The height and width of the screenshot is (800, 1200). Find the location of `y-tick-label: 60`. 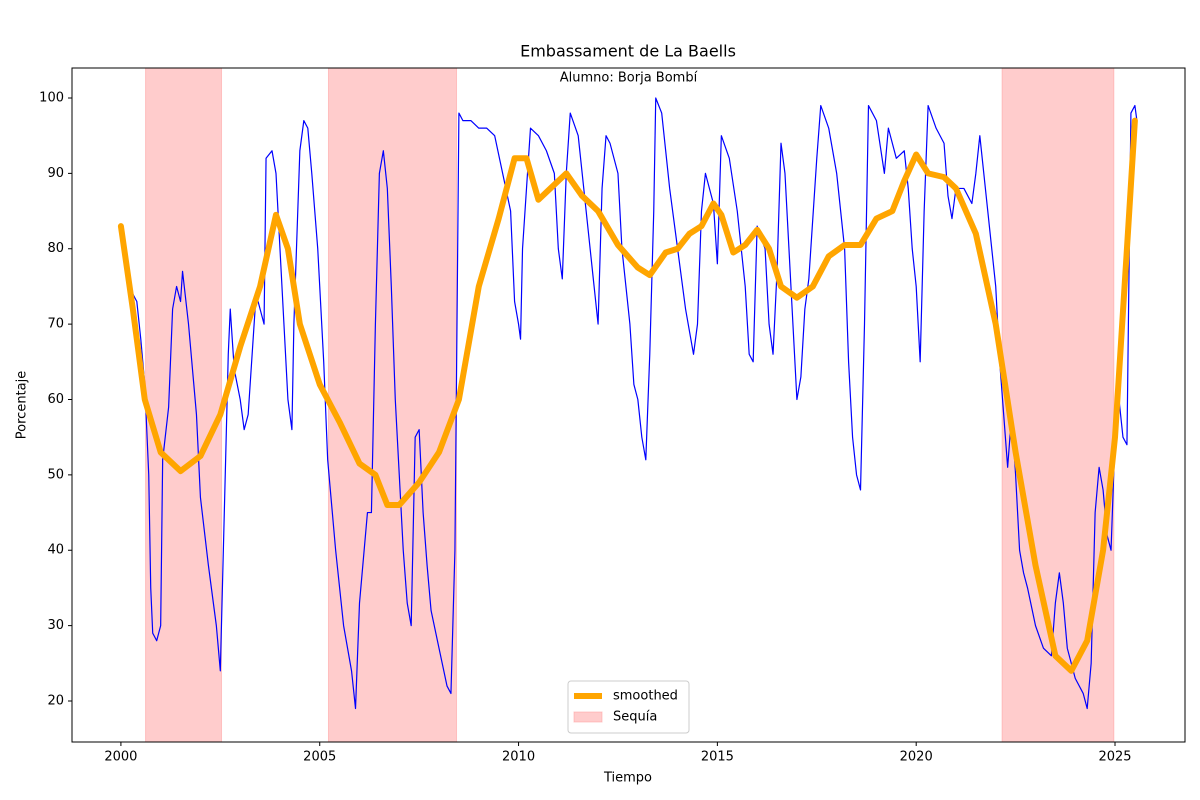

y-tick-label: 60 is located at coordinates (55, 399).